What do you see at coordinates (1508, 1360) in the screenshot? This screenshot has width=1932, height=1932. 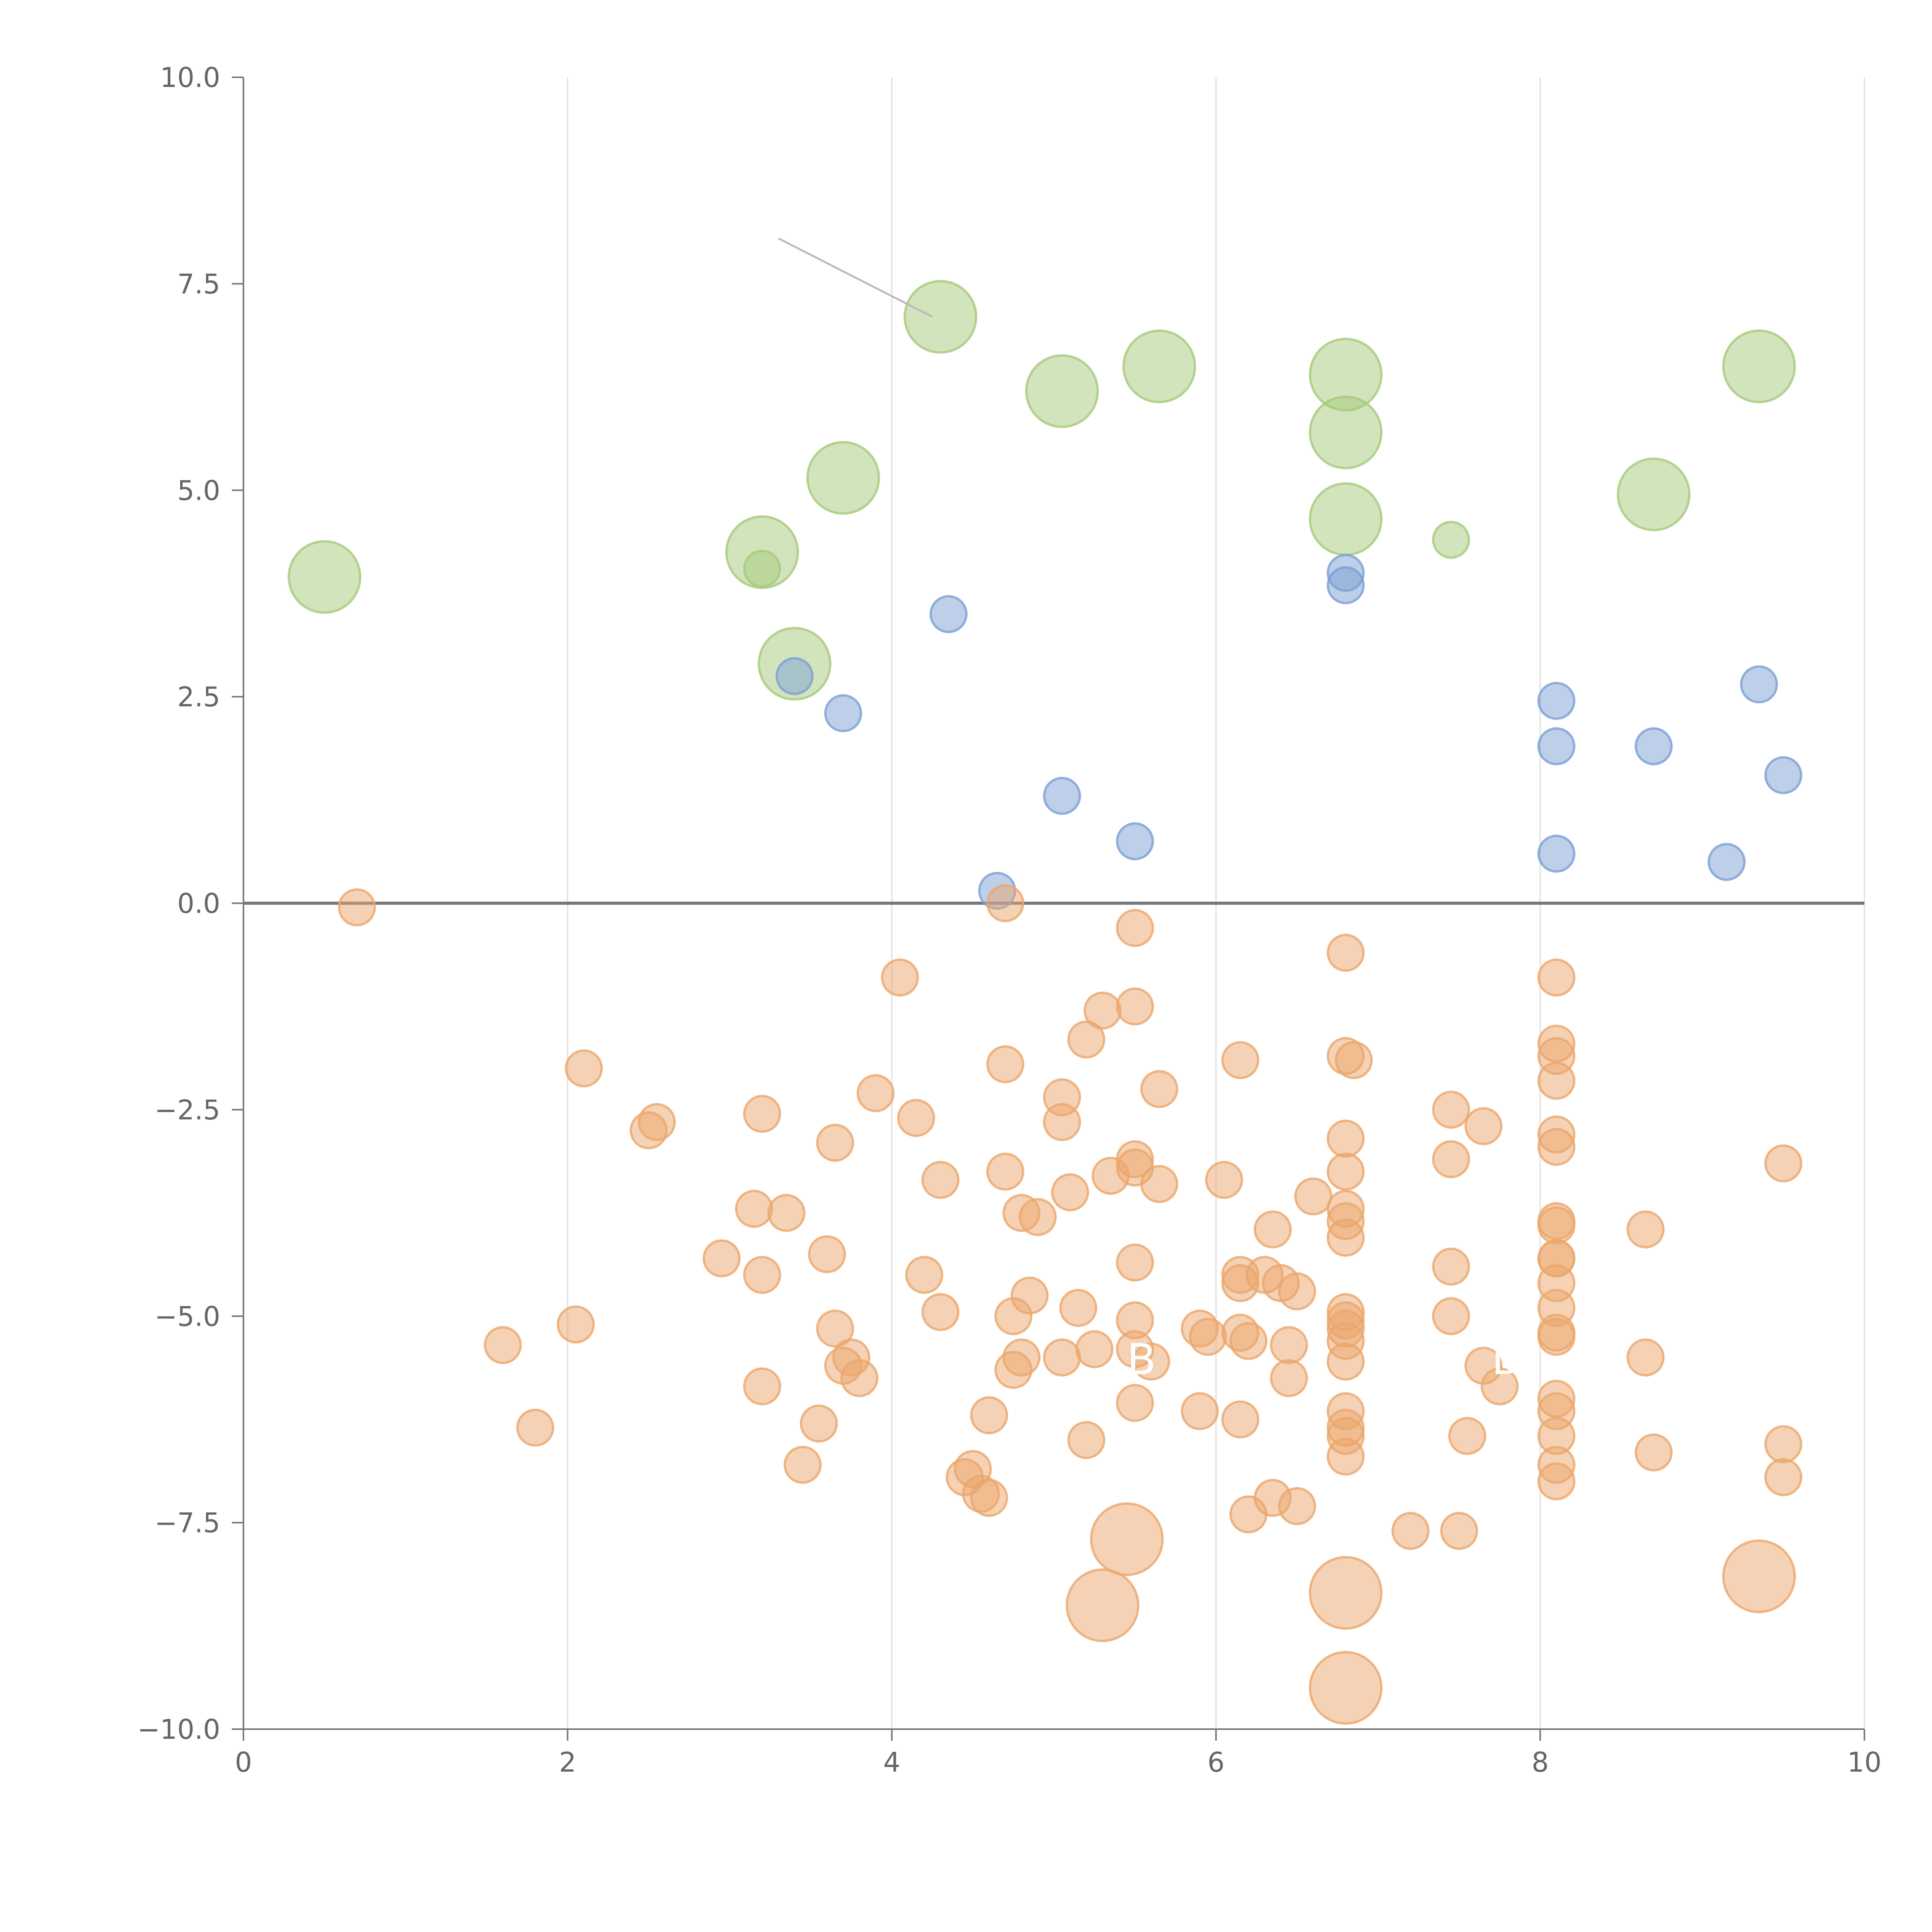 I see `annotation-label: D` at bounding box center [1508, 1360].